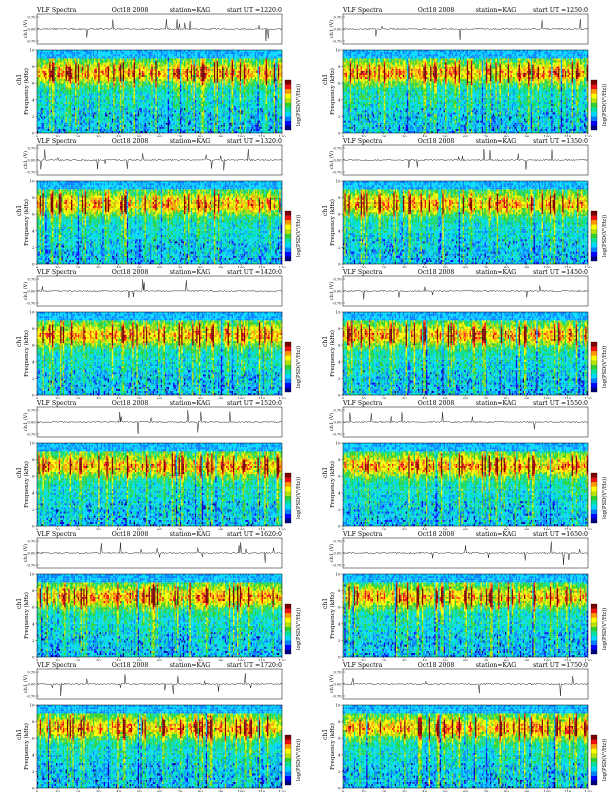  Describe the element at coordinates (33, 754) in the screenshot. I see `frequency-ytick-label: 4` at that location.